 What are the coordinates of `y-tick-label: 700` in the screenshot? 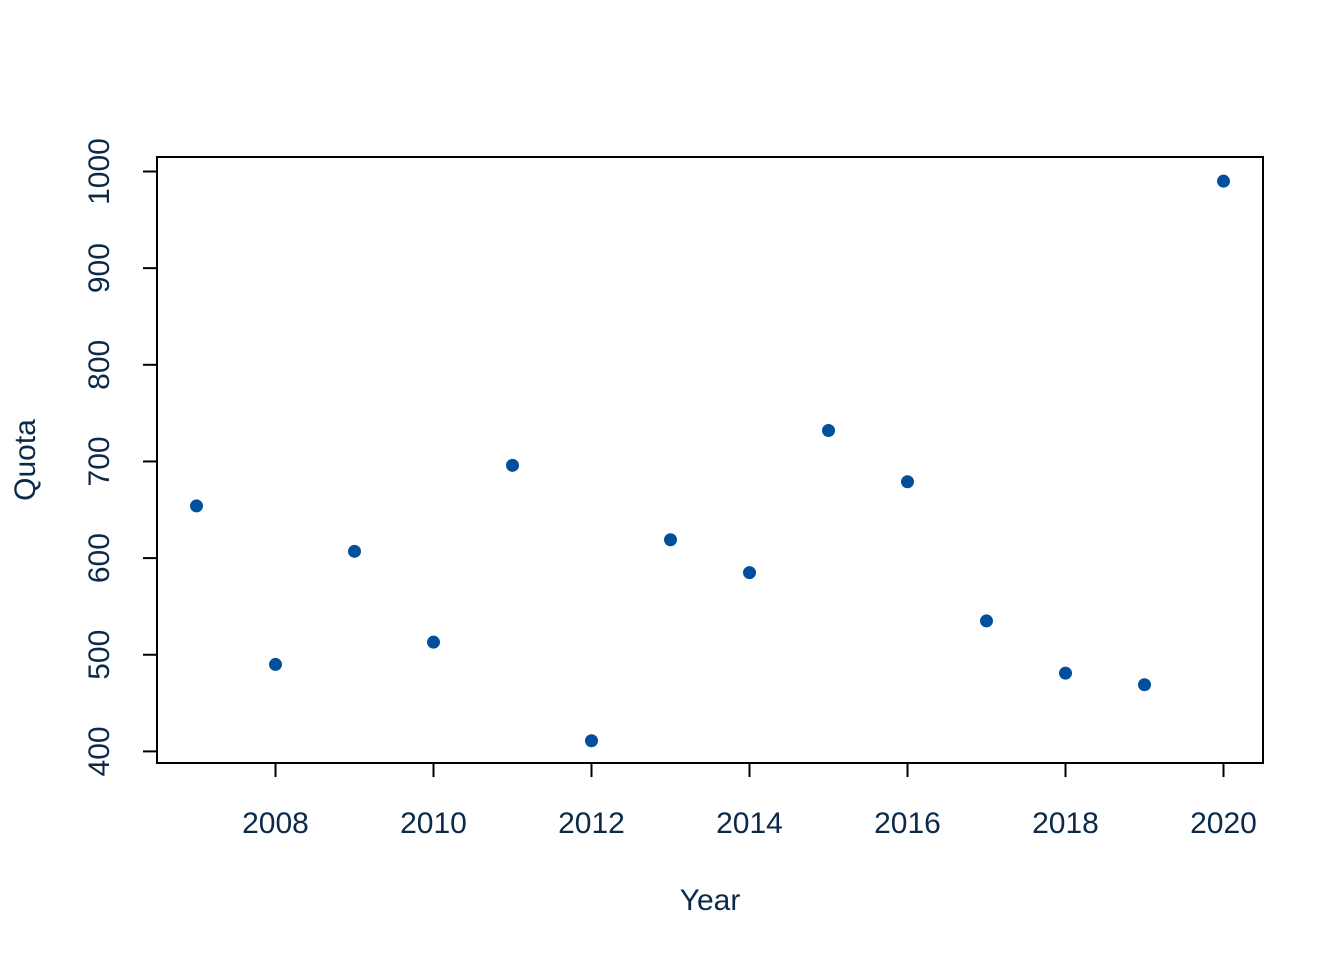 It's located at (99, 461).